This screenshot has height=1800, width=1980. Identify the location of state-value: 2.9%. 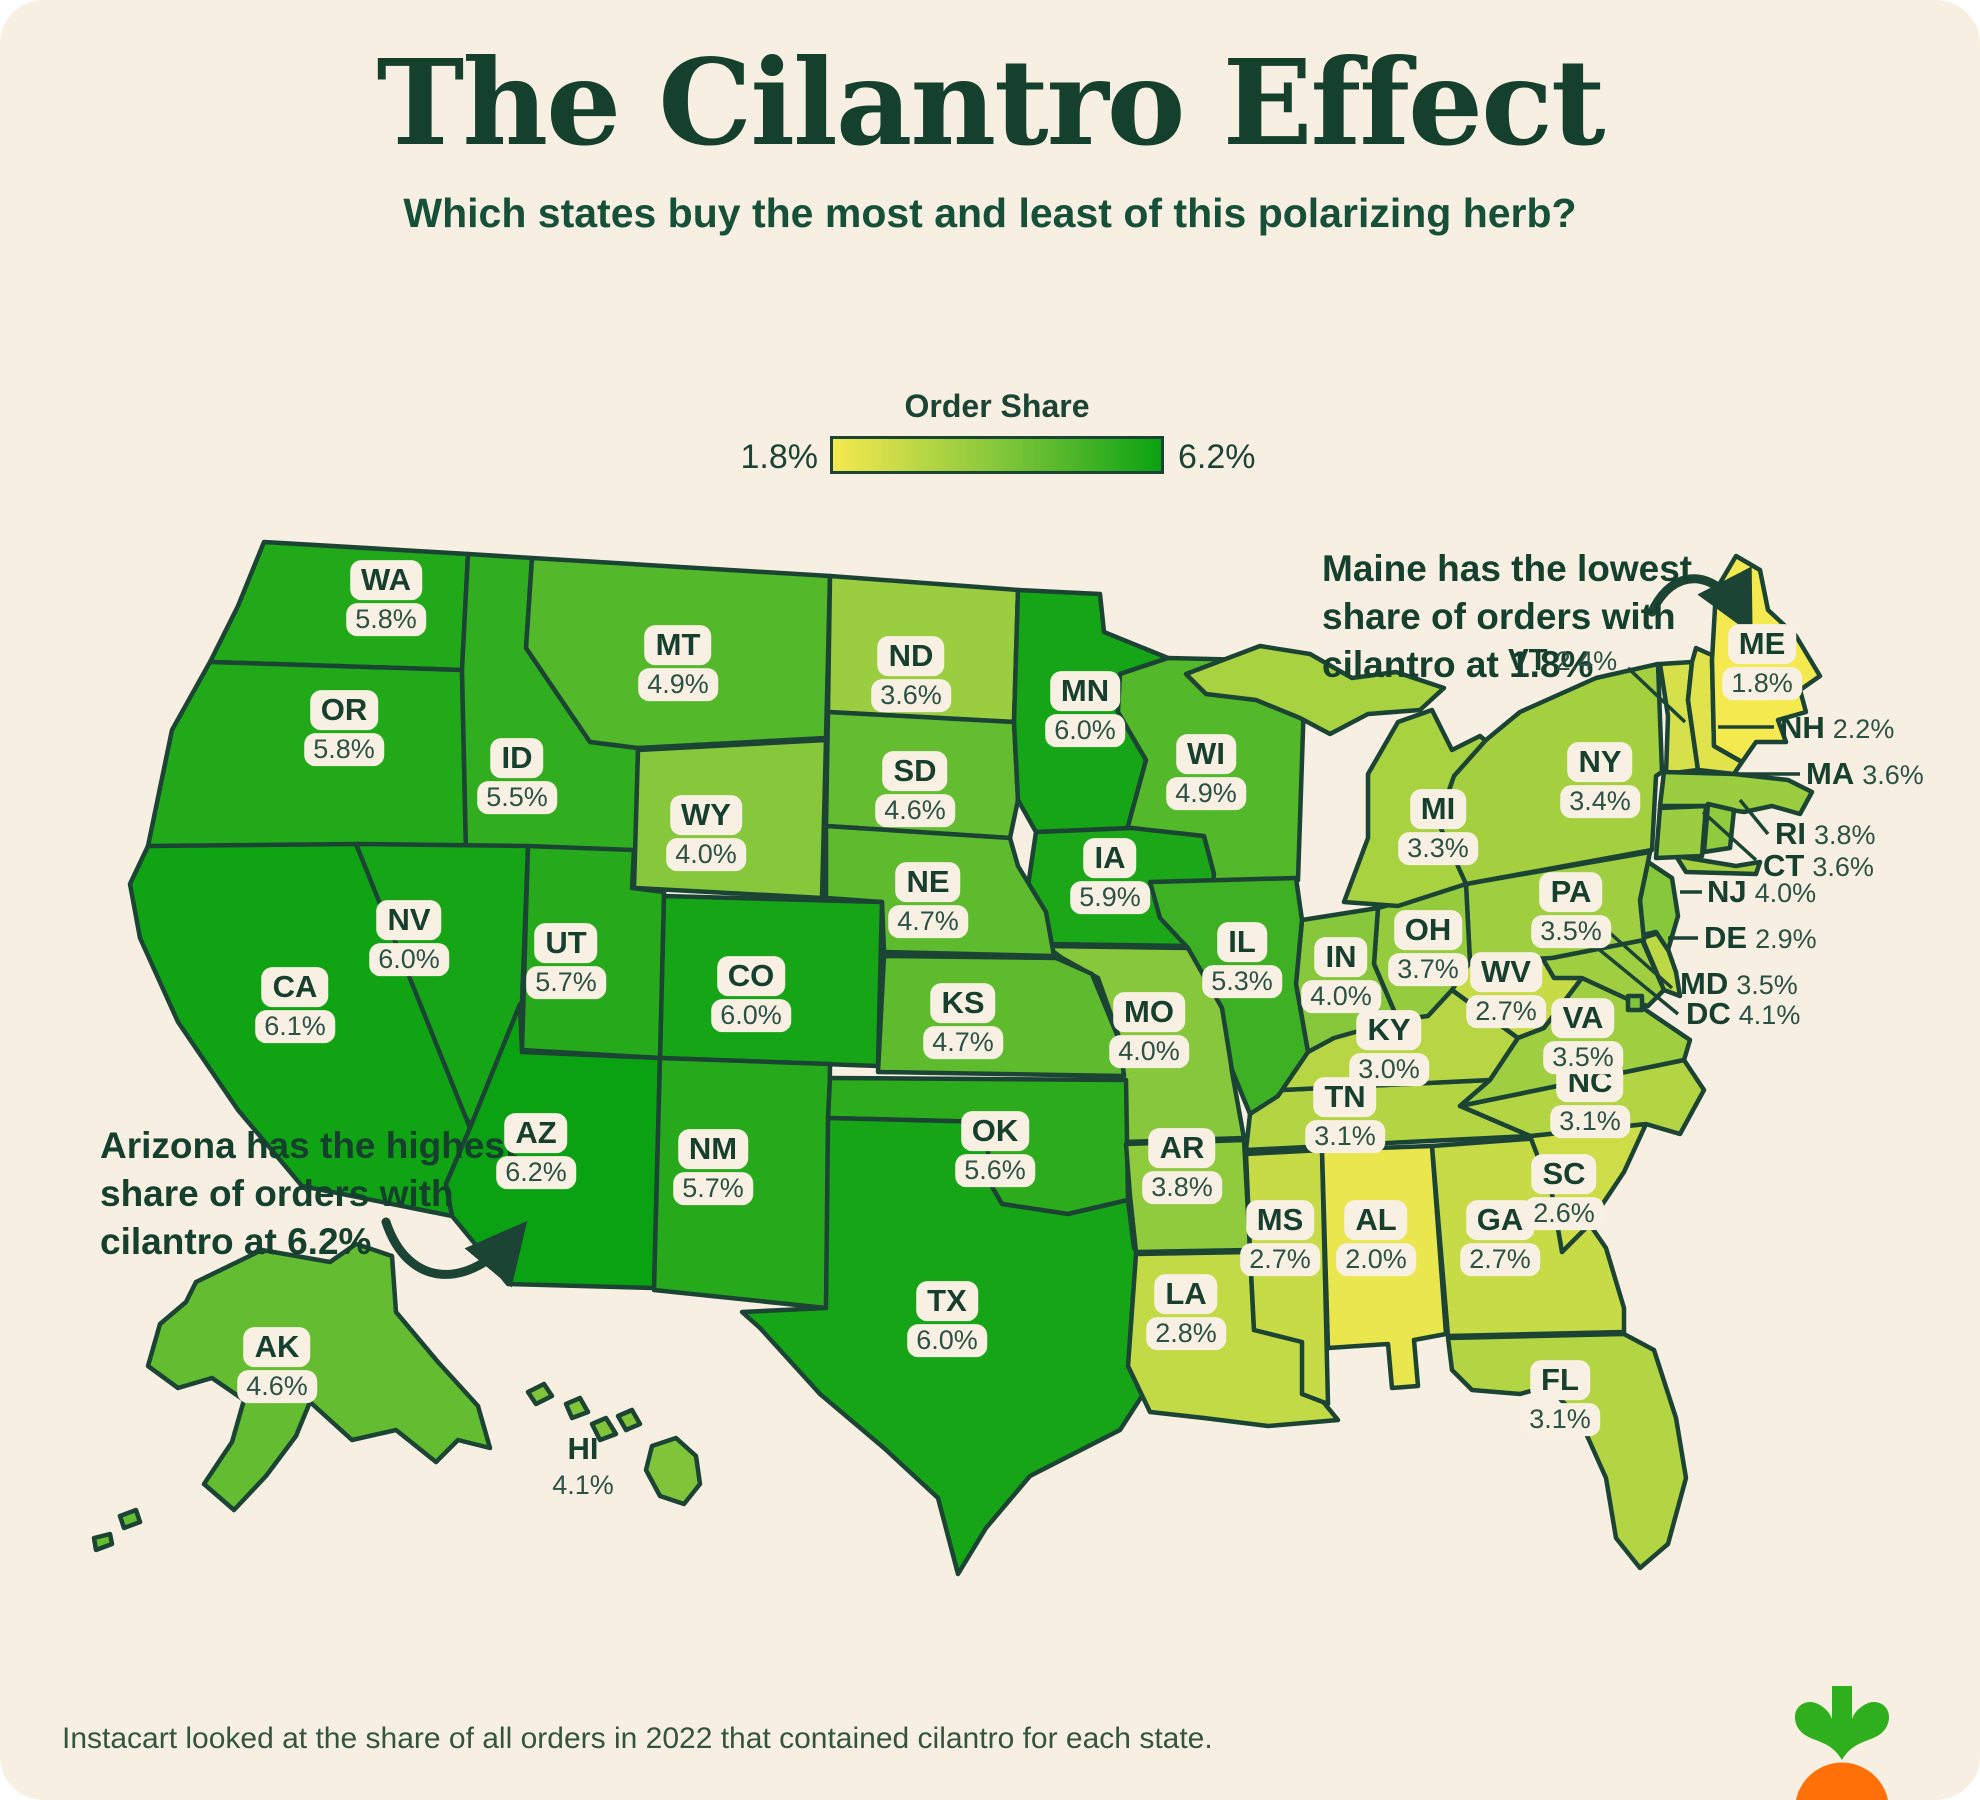
(1786, 939).